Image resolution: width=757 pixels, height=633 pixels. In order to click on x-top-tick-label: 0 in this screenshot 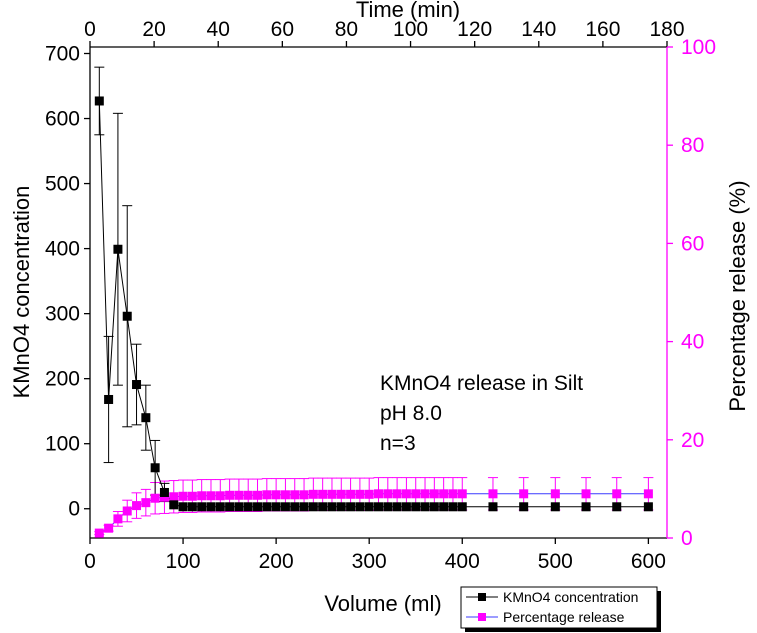, I will do `click(90, 29)`.